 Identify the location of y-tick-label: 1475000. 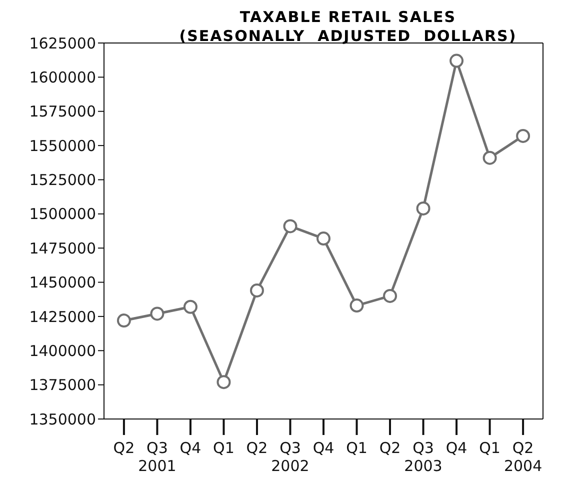
(62, 248).